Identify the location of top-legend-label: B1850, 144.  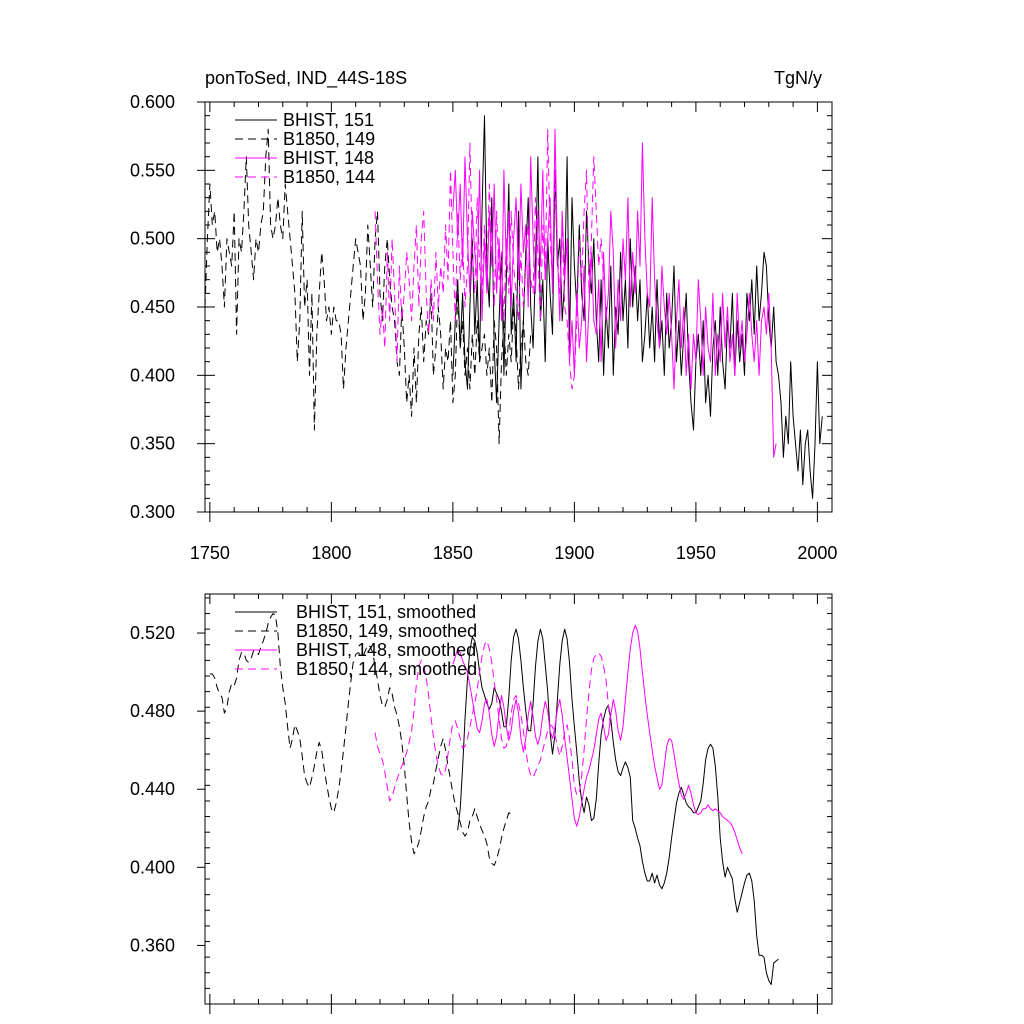
(329, 177).